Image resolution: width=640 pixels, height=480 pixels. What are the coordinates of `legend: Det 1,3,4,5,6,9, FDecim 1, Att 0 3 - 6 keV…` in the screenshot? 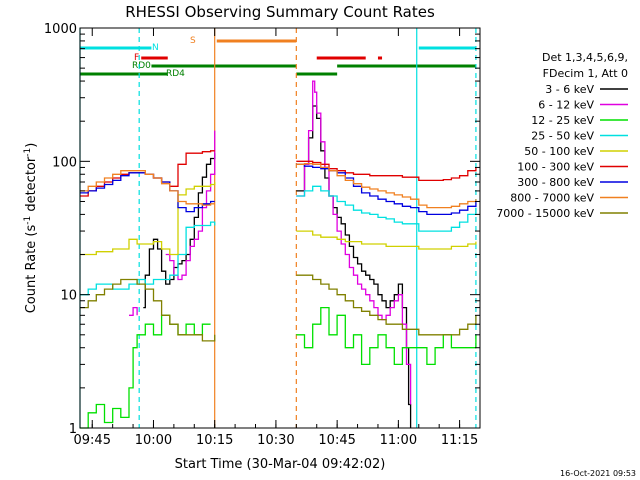 It's located at (562, 135).